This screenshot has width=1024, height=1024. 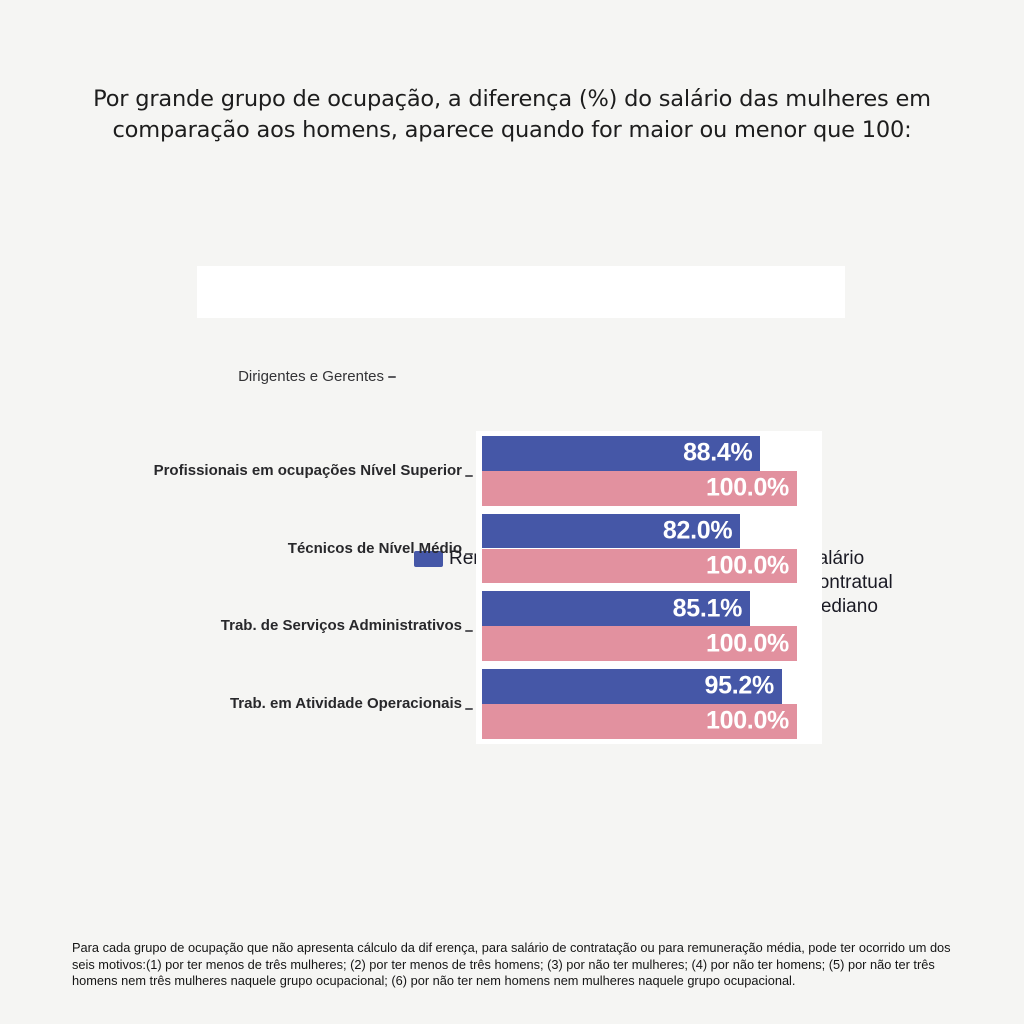 What do you see at coordinates (718, 452) in the screenshot?
I see `bar-value-label: 88.4%` at bounding box center [718, 452].